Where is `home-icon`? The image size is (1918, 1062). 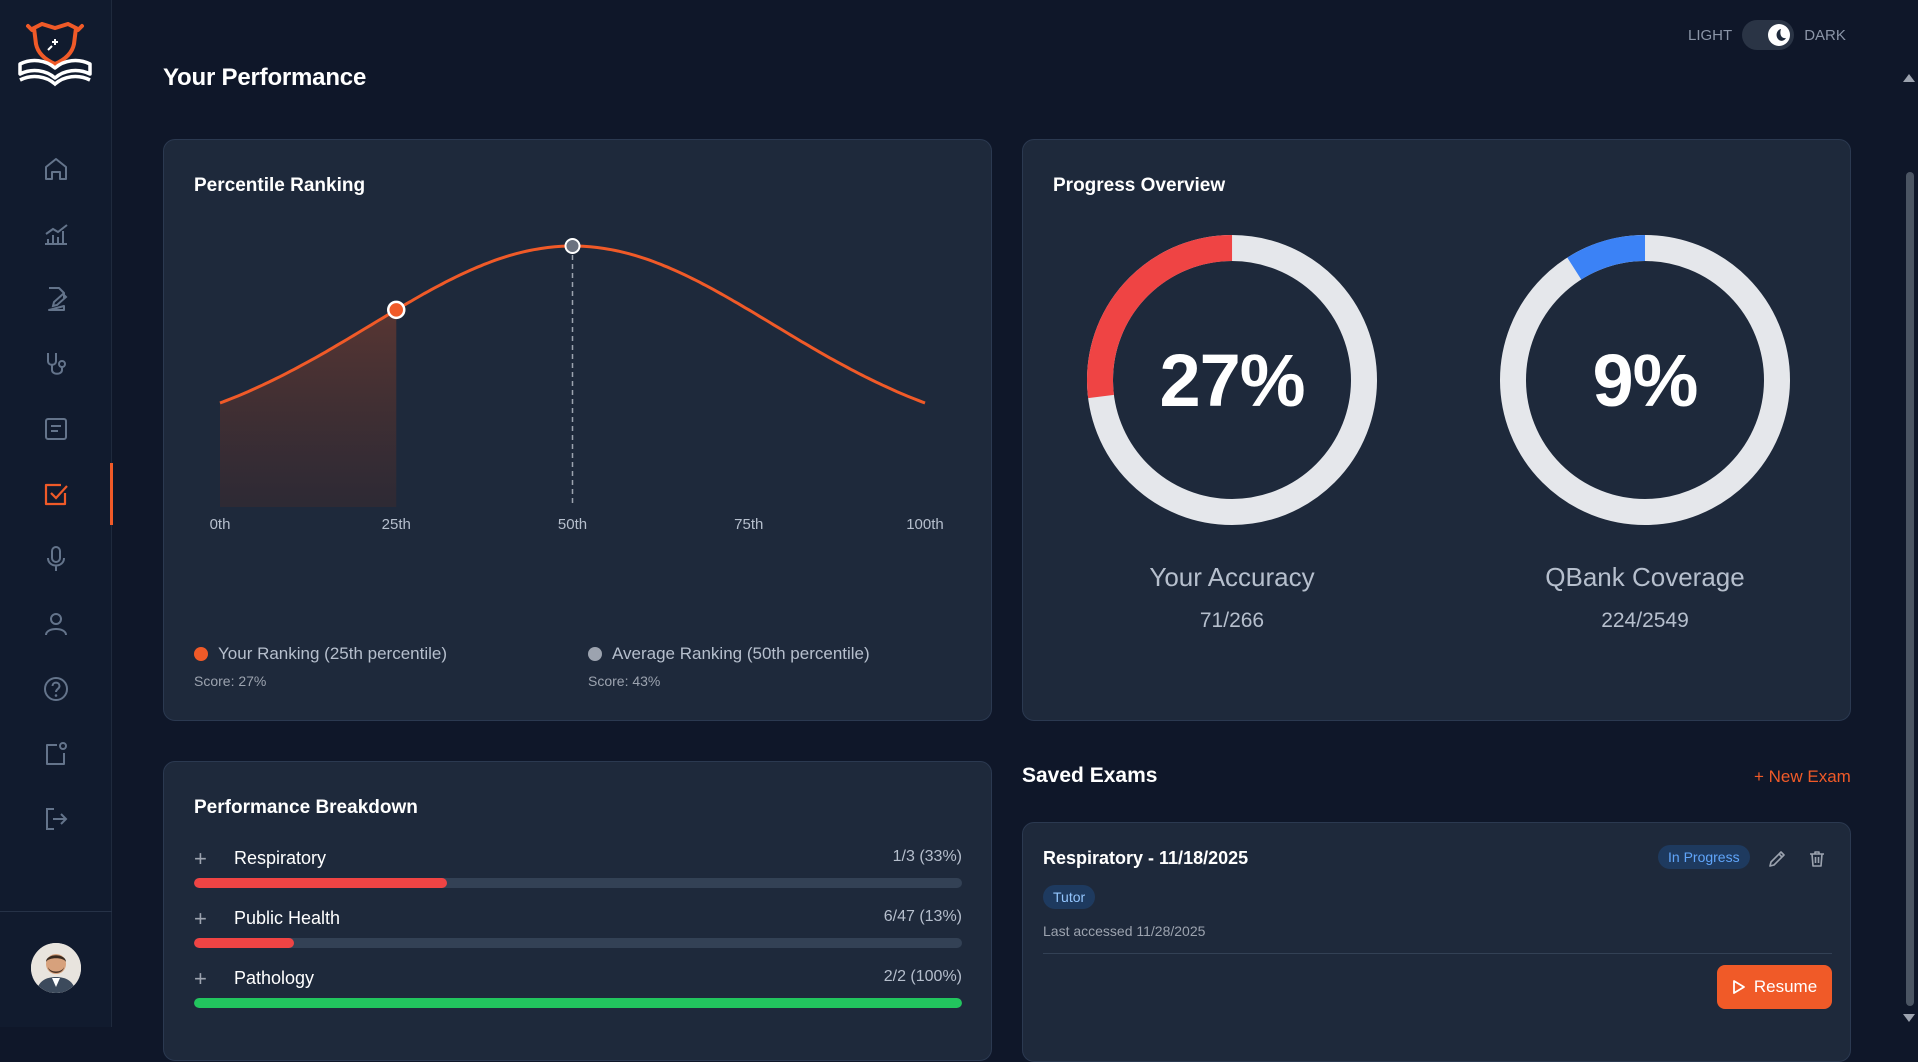
home-icon is located at coordinates (56, 169).